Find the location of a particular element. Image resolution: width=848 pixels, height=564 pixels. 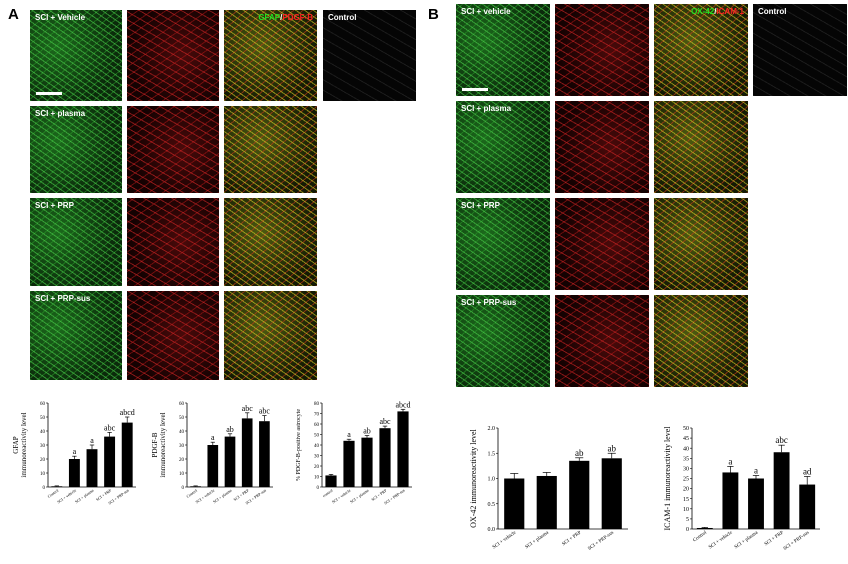

y-tick-label: 5 is located at coordinates (687, 520).